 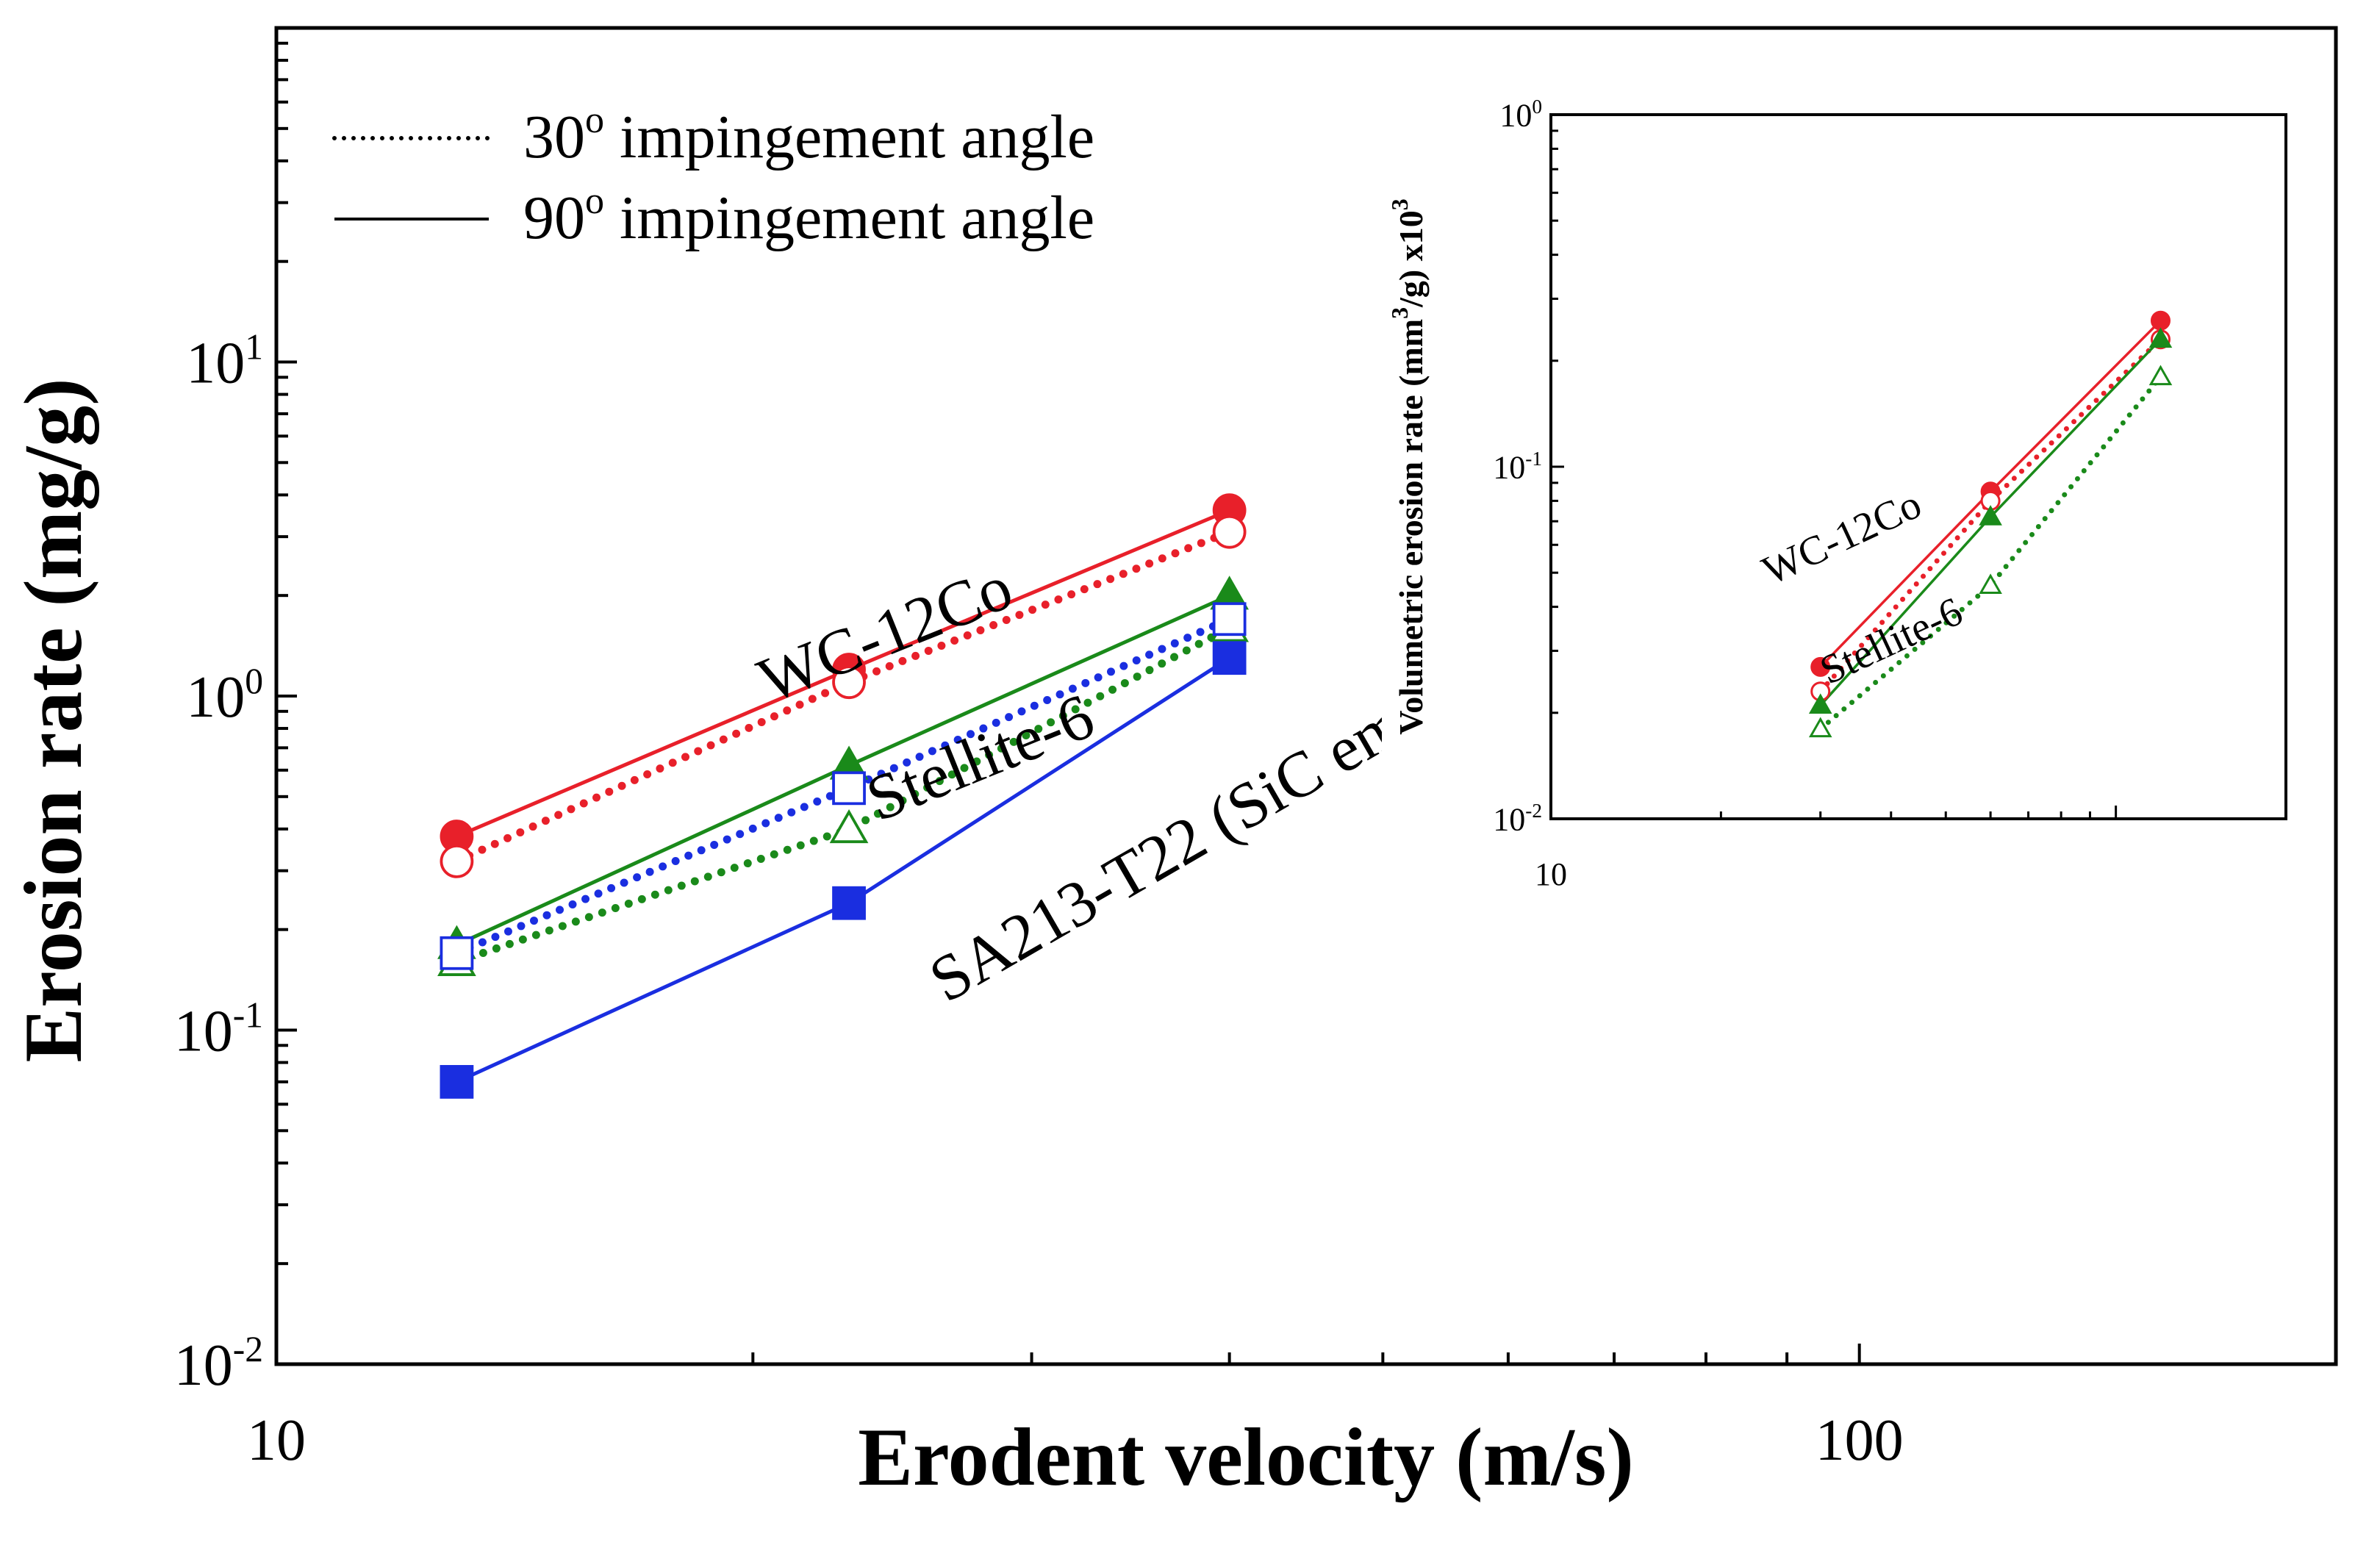 I want to click on inset-ylabel-pre: Volumetric erosion rate (mm, so click(x=1411, y=527).